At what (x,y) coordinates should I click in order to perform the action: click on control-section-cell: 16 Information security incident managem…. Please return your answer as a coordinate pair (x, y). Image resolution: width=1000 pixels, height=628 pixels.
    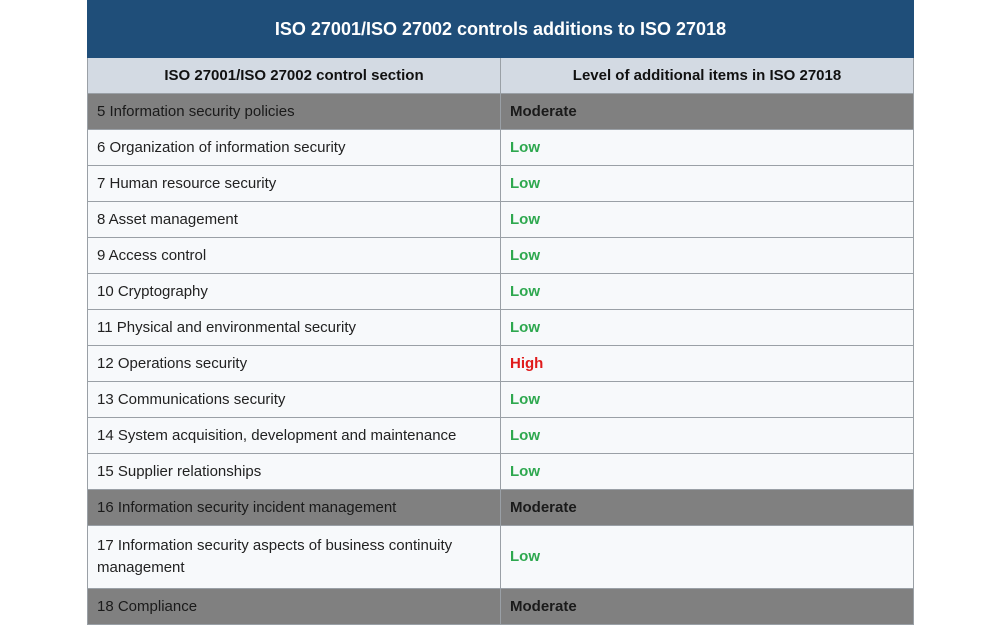
    Looking at the image, I should click on (294, 507).